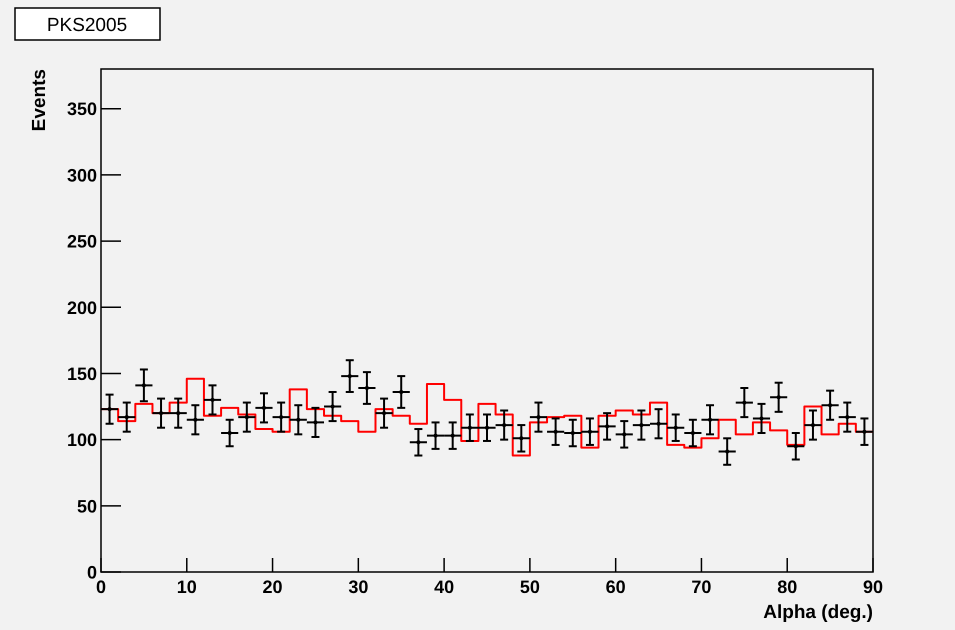 This screenshot has height=630, width=955. Describe the element at coordinates (81, 374) in the screenshot. I see `y-tick-label: 150` at that location.